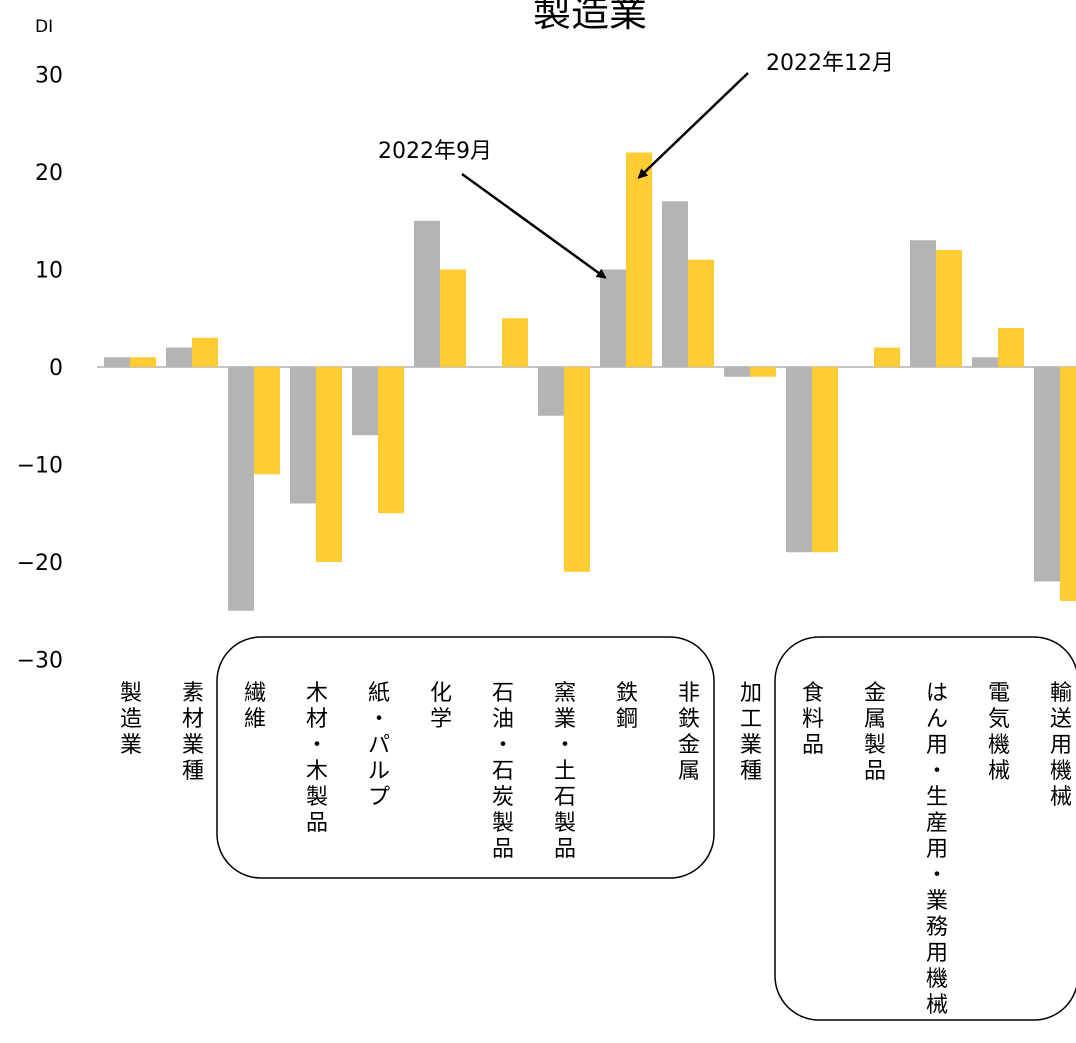 The width and height of the screenshot is (1076, 1043). Describe the element at coordinates (999, 732) in the screenshot. I see `category-label: 電気機械` at that location.